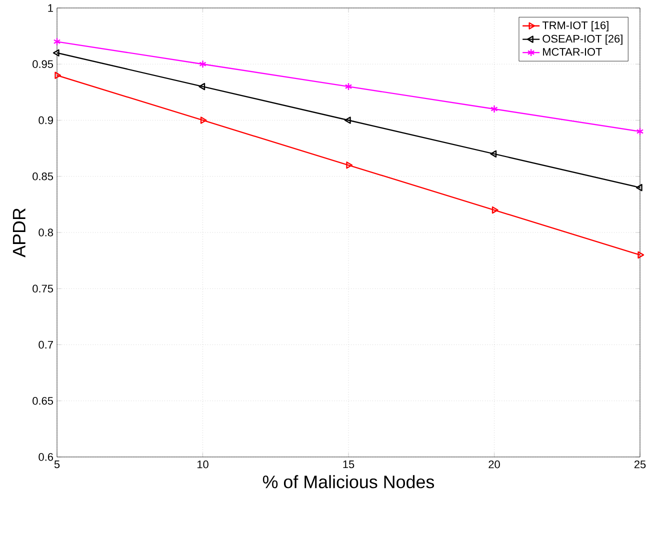 This screenshot has height=534, width=657. I want to click on y-tick-label: 1, so click(50, 8).